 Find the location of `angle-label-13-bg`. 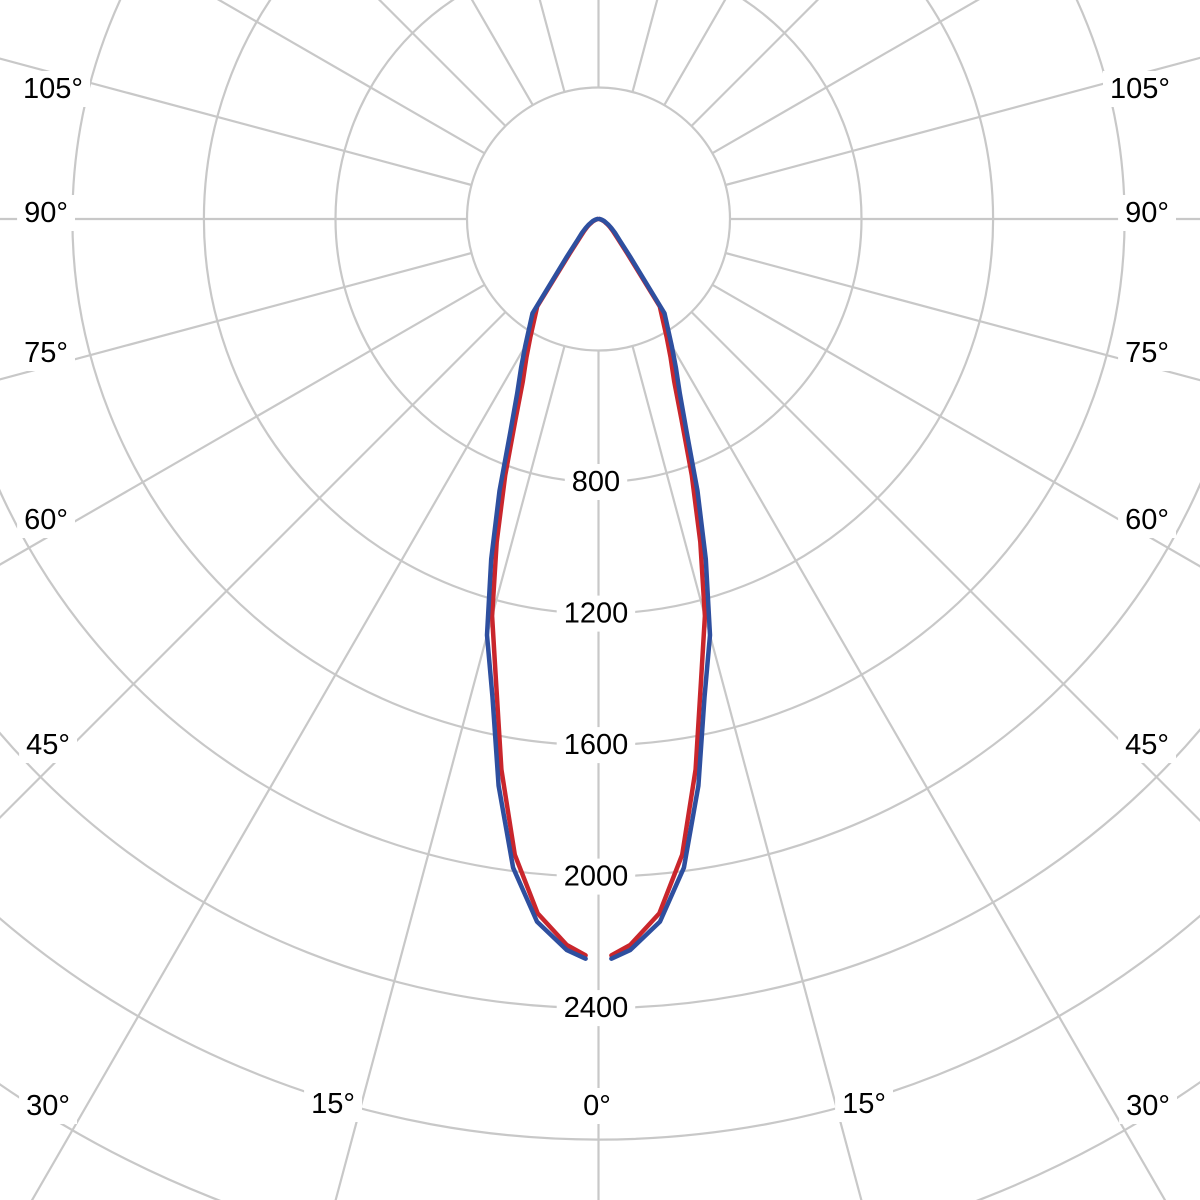

angle-label-13-bg is located at coordinates (1147, 213).